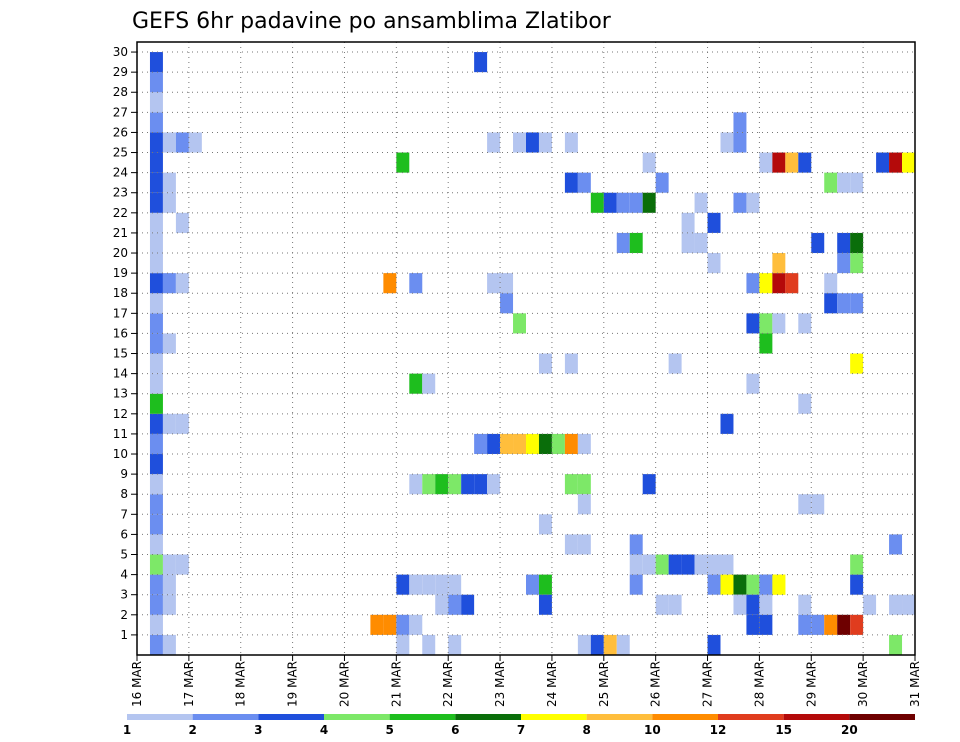 Image resolution: width=960 pixels, height=742 pixels. I want to click on y-tick-label: 10, so click(120, 454).